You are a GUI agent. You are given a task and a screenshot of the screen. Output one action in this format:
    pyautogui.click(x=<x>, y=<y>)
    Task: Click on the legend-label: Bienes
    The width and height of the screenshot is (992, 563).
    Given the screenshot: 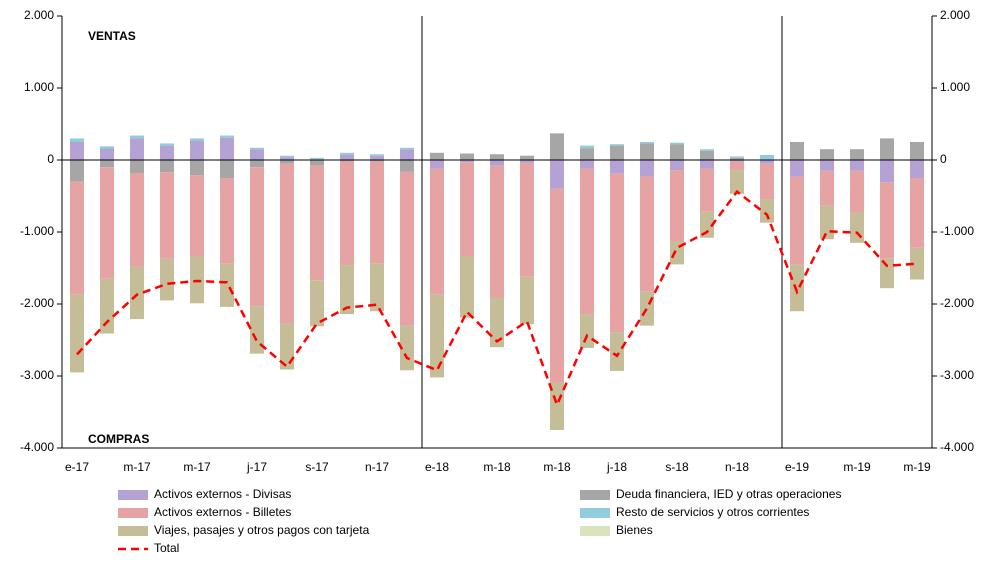 What is the action you would take?
    pyautogui.click(x=634, y=530)
    